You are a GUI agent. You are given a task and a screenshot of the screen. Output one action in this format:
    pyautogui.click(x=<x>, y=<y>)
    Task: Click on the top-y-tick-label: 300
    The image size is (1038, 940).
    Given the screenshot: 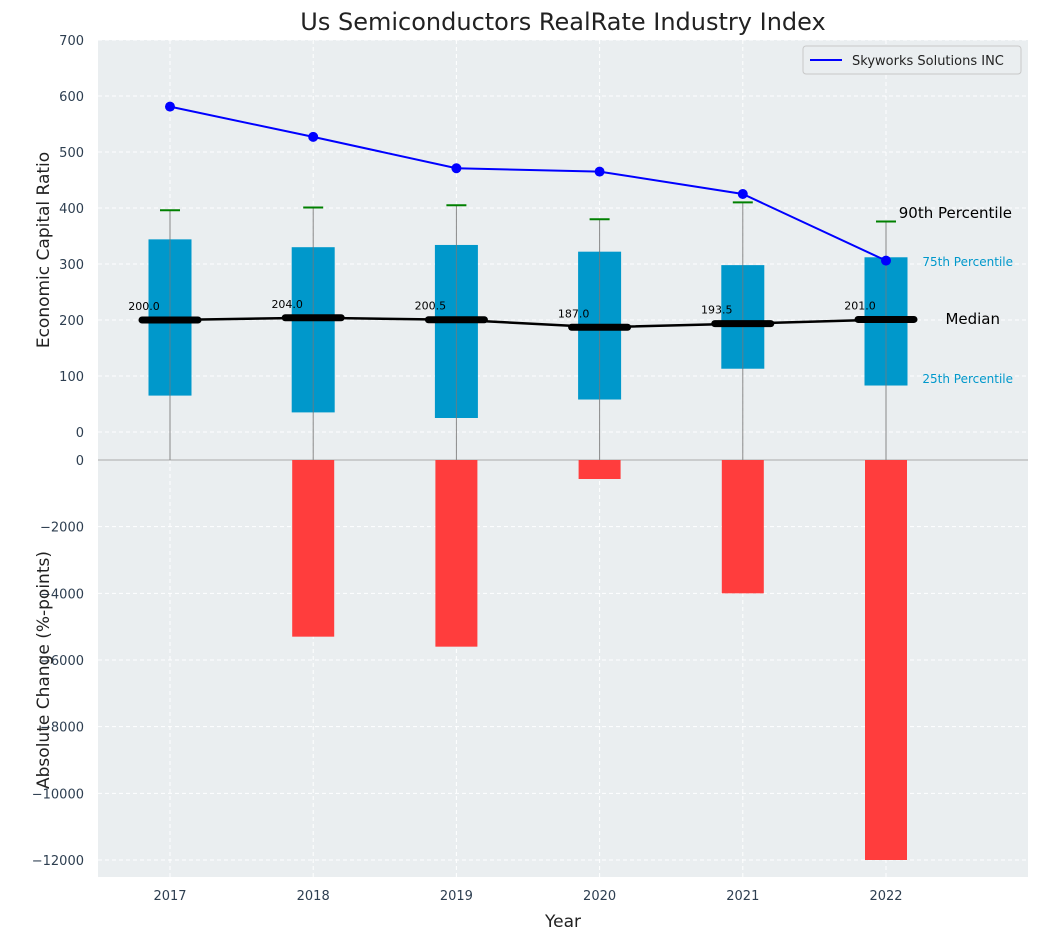 What is the action you would take?
    pyautogui.click(x=71, y=265)
    